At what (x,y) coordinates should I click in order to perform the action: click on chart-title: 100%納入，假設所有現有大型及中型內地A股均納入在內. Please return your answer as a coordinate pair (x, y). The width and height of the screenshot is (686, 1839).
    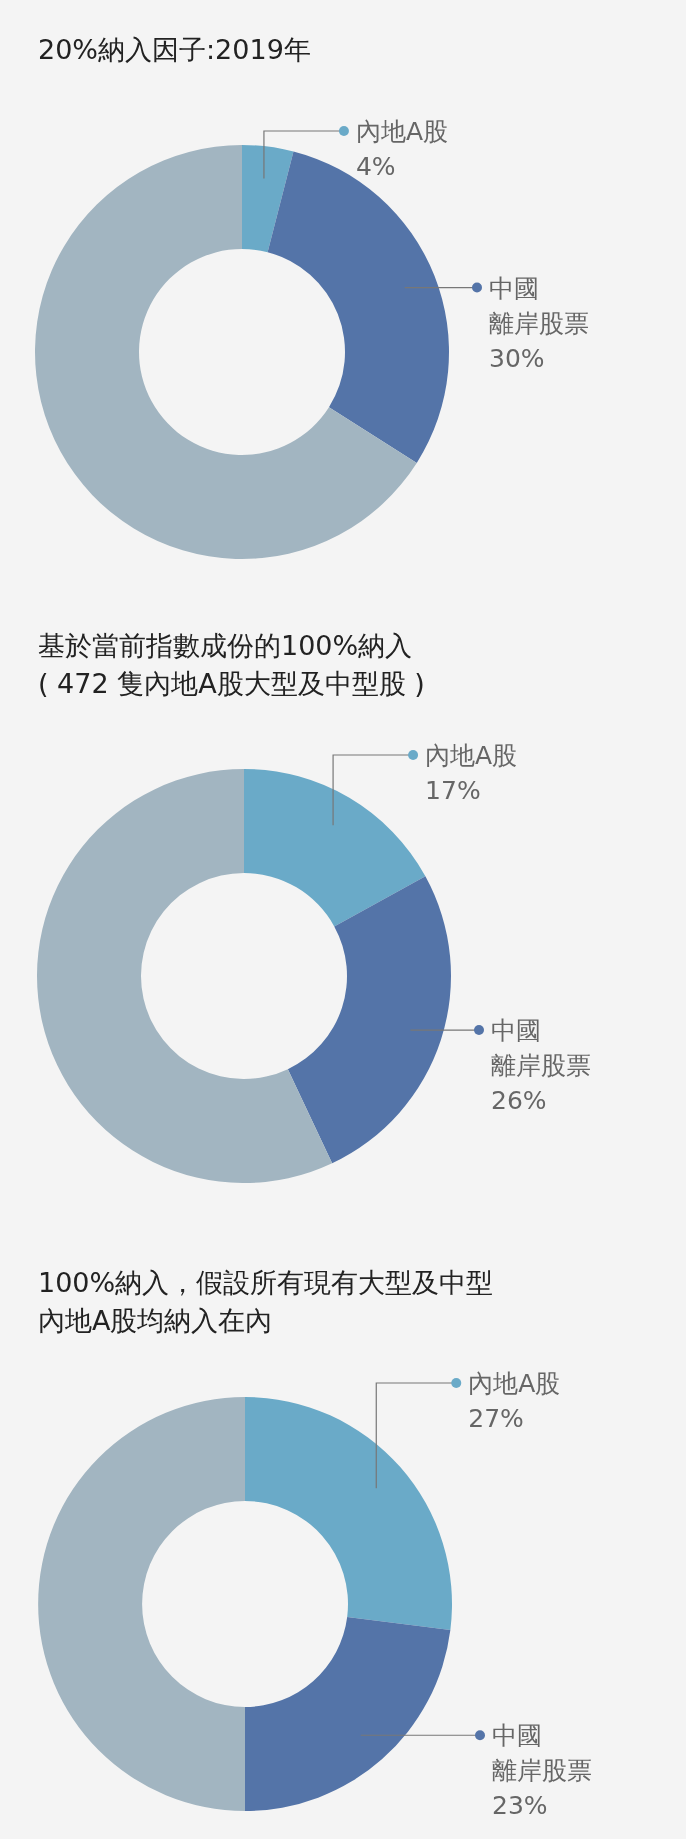
    Looking at the image, I should click on (266, 1301).